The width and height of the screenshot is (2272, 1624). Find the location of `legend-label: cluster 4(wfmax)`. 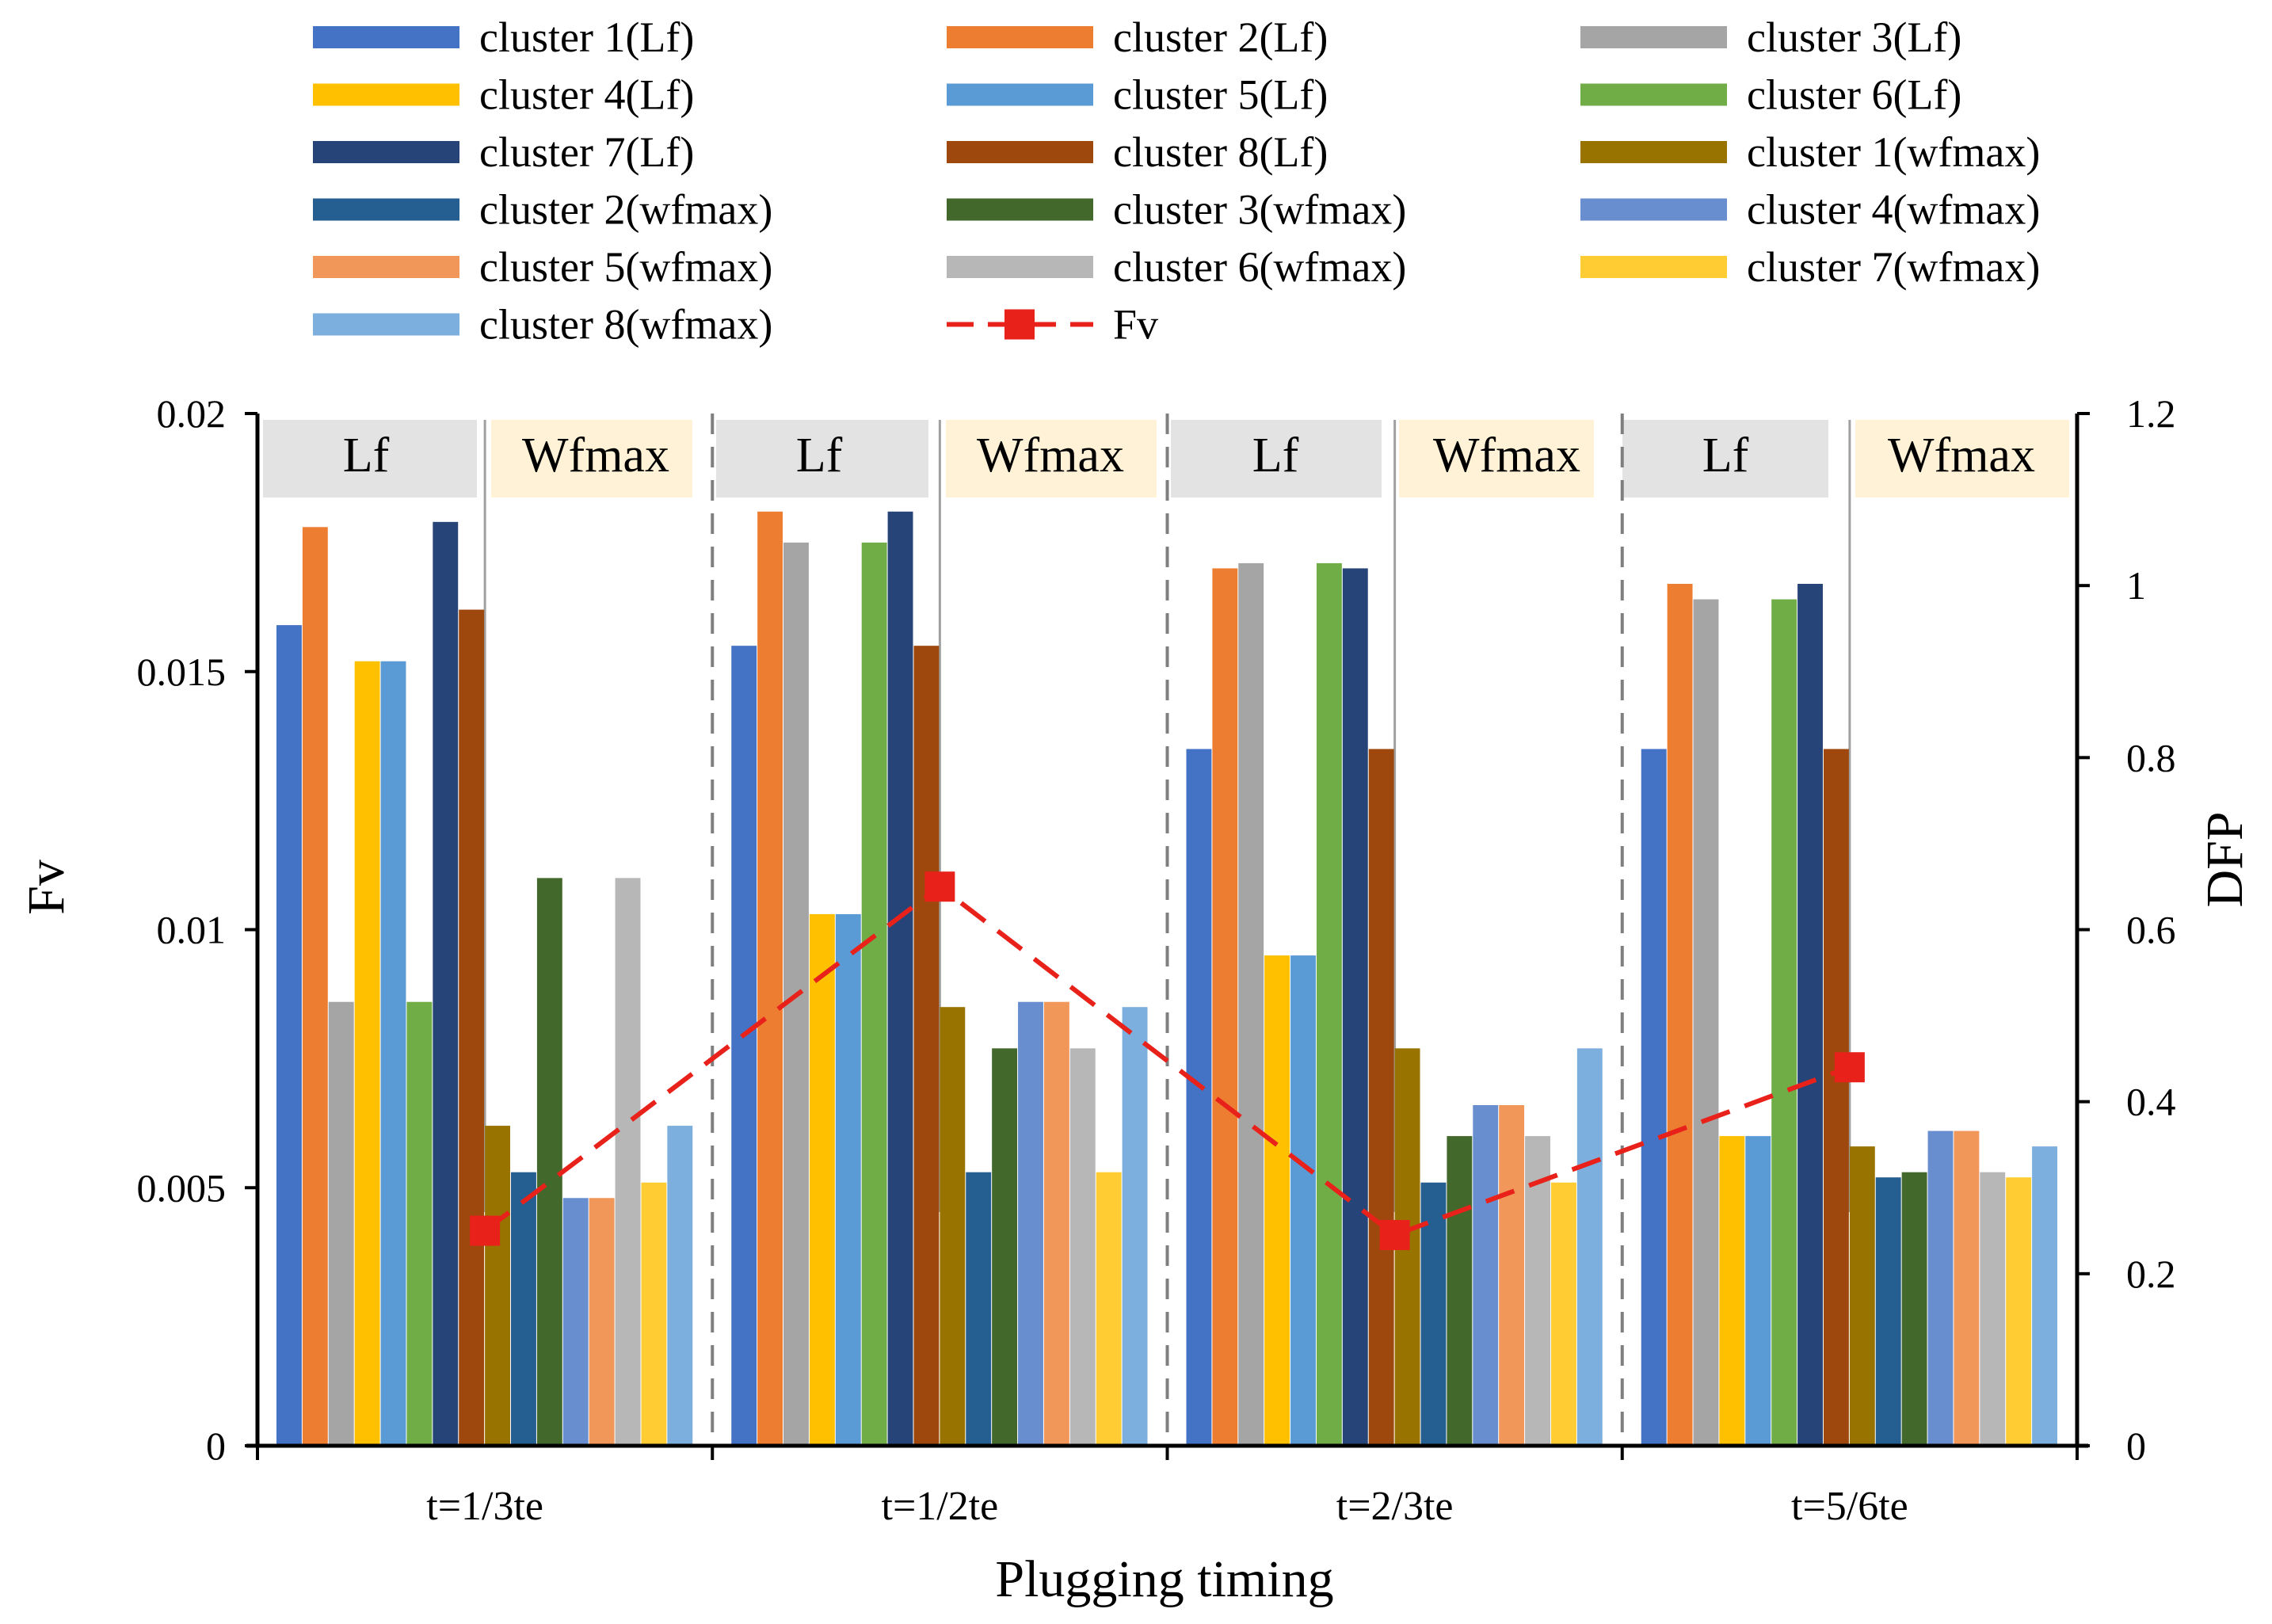

legend-label: cluster 4(wfmax) is located at coordinates (1893, 210).